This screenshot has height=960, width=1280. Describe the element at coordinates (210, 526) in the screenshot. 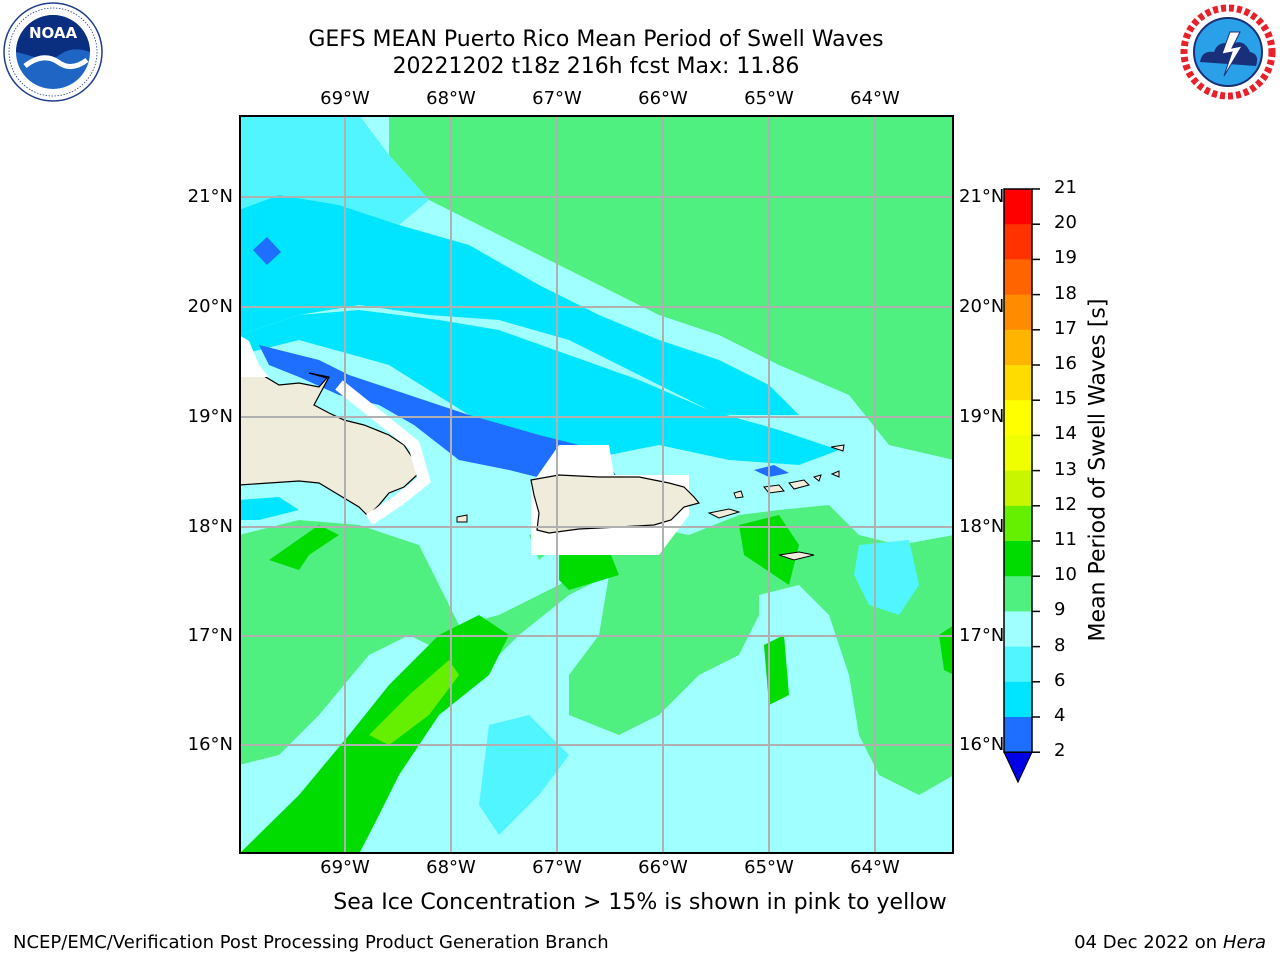

I see `lat-label-left: 18°N` at that location.